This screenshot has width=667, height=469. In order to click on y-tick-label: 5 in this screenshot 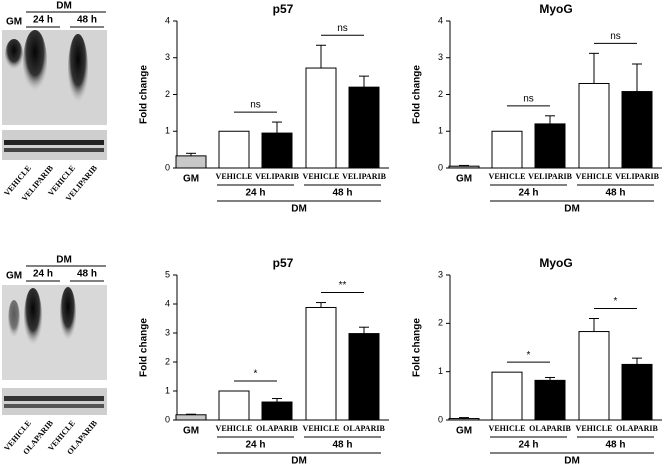, I will do `click(167, 274)`.